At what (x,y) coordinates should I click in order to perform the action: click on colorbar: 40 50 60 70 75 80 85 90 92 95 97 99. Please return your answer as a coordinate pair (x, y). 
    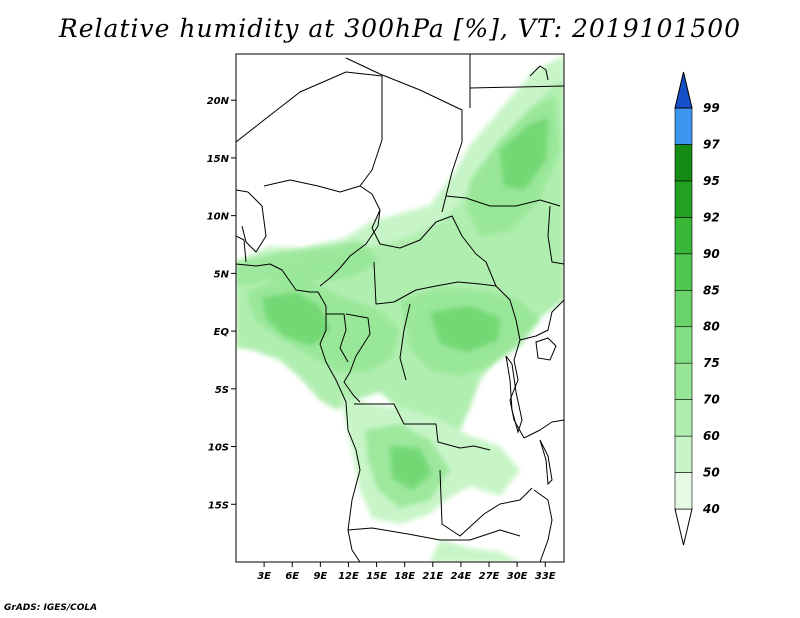
    Looking at the image, I should click on (697, 308).